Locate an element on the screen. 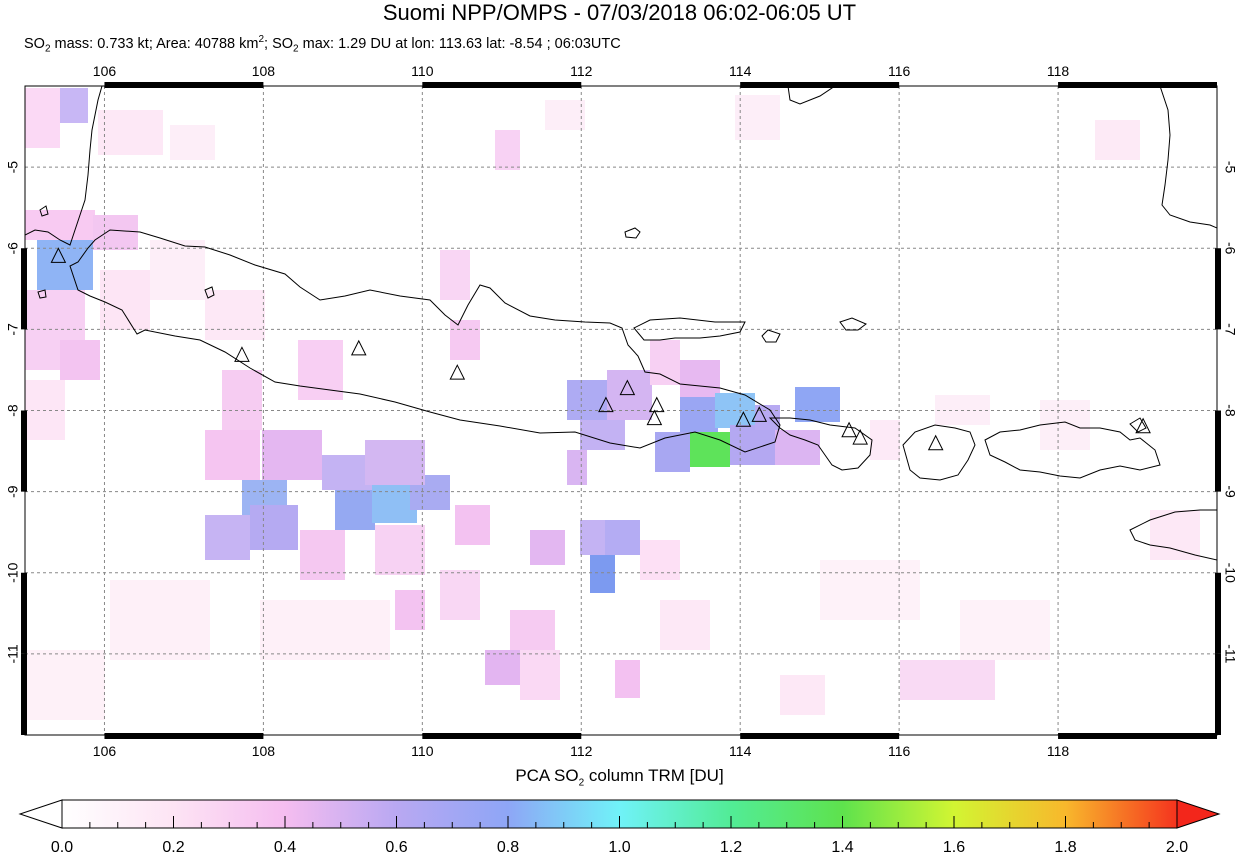 This screenshot has width=1239, height=855. lat-label-left: -7 is located at coordinates (13, 329).